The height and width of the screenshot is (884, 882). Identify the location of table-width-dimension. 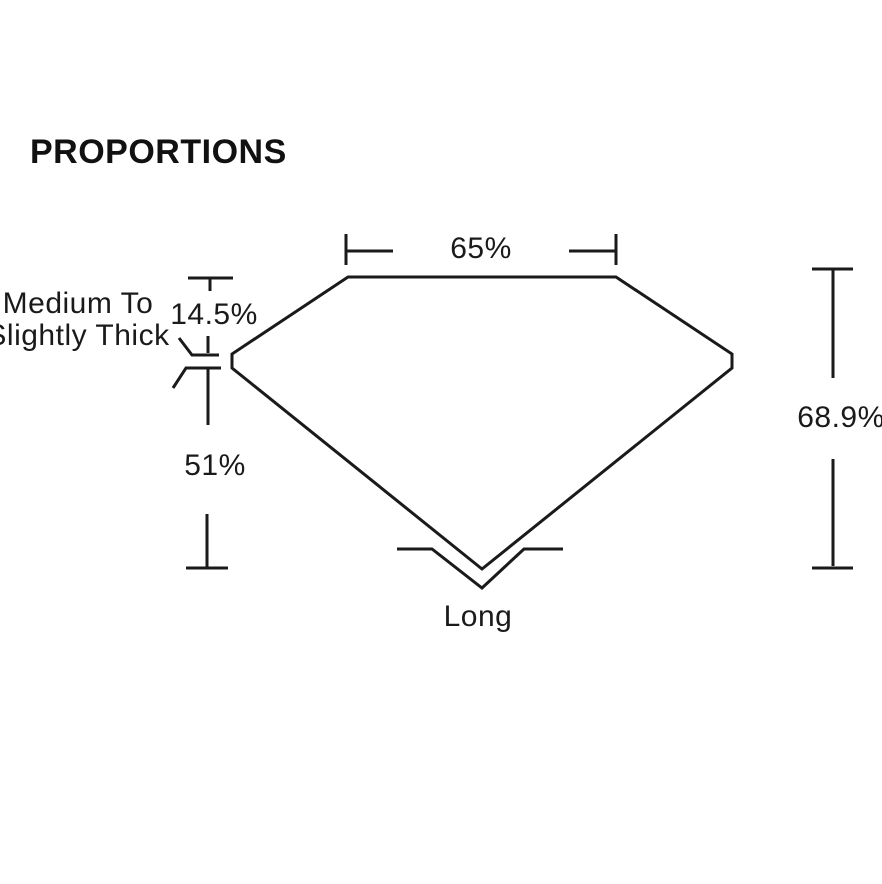
(481, 249).